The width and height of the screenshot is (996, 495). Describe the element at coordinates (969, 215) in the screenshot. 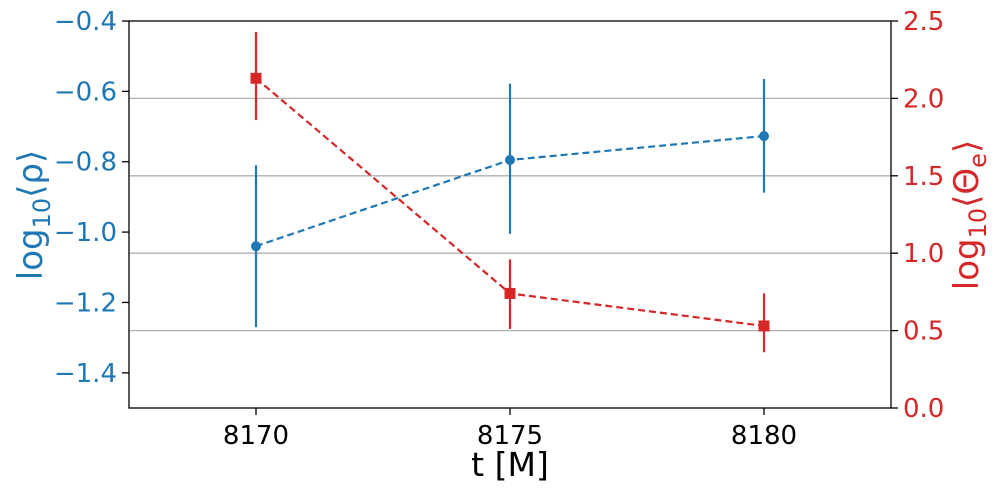

I see `right-y-axis-label: log10⟨Θe⟩` at that location.